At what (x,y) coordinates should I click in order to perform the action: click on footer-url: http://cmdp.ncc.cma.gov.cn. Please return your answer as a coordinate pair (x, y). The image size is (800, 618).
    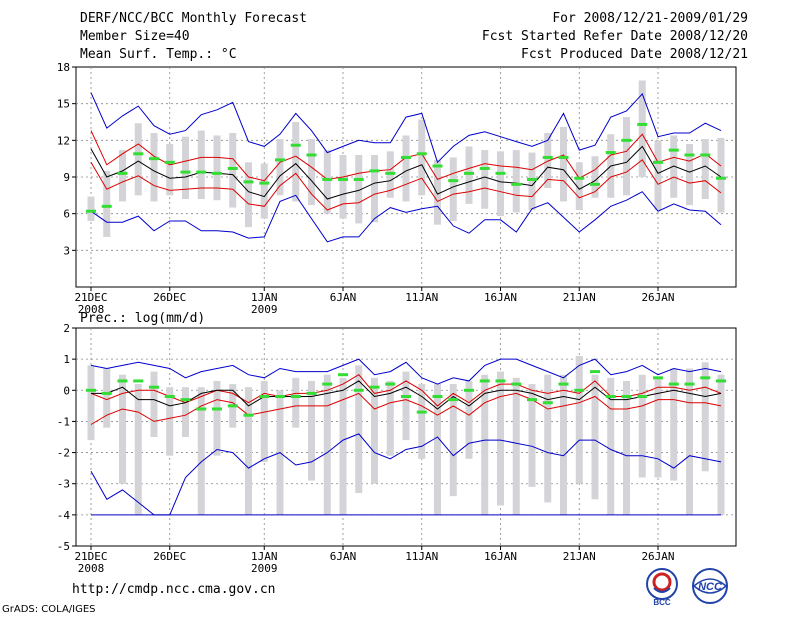
    Looking at the image, I should click on (174, 589).